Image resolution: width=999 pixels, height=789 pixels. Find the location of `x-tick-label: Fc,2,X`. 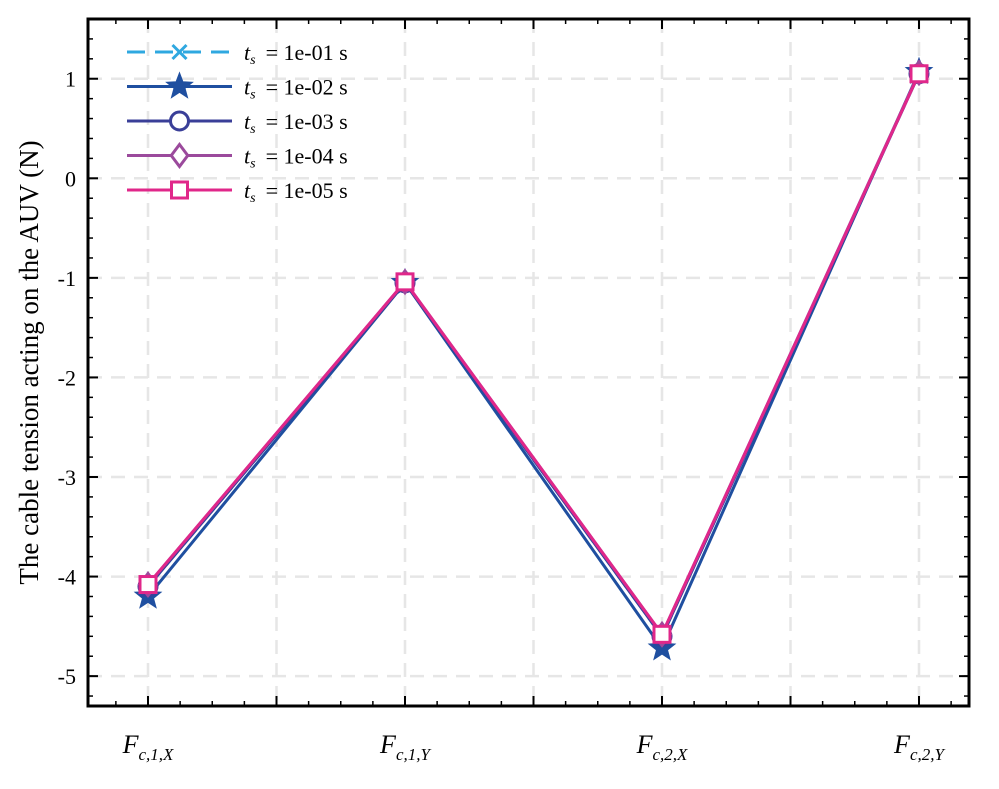

x-tick-label: Fc,2,X is located at coordinates (662, 747).